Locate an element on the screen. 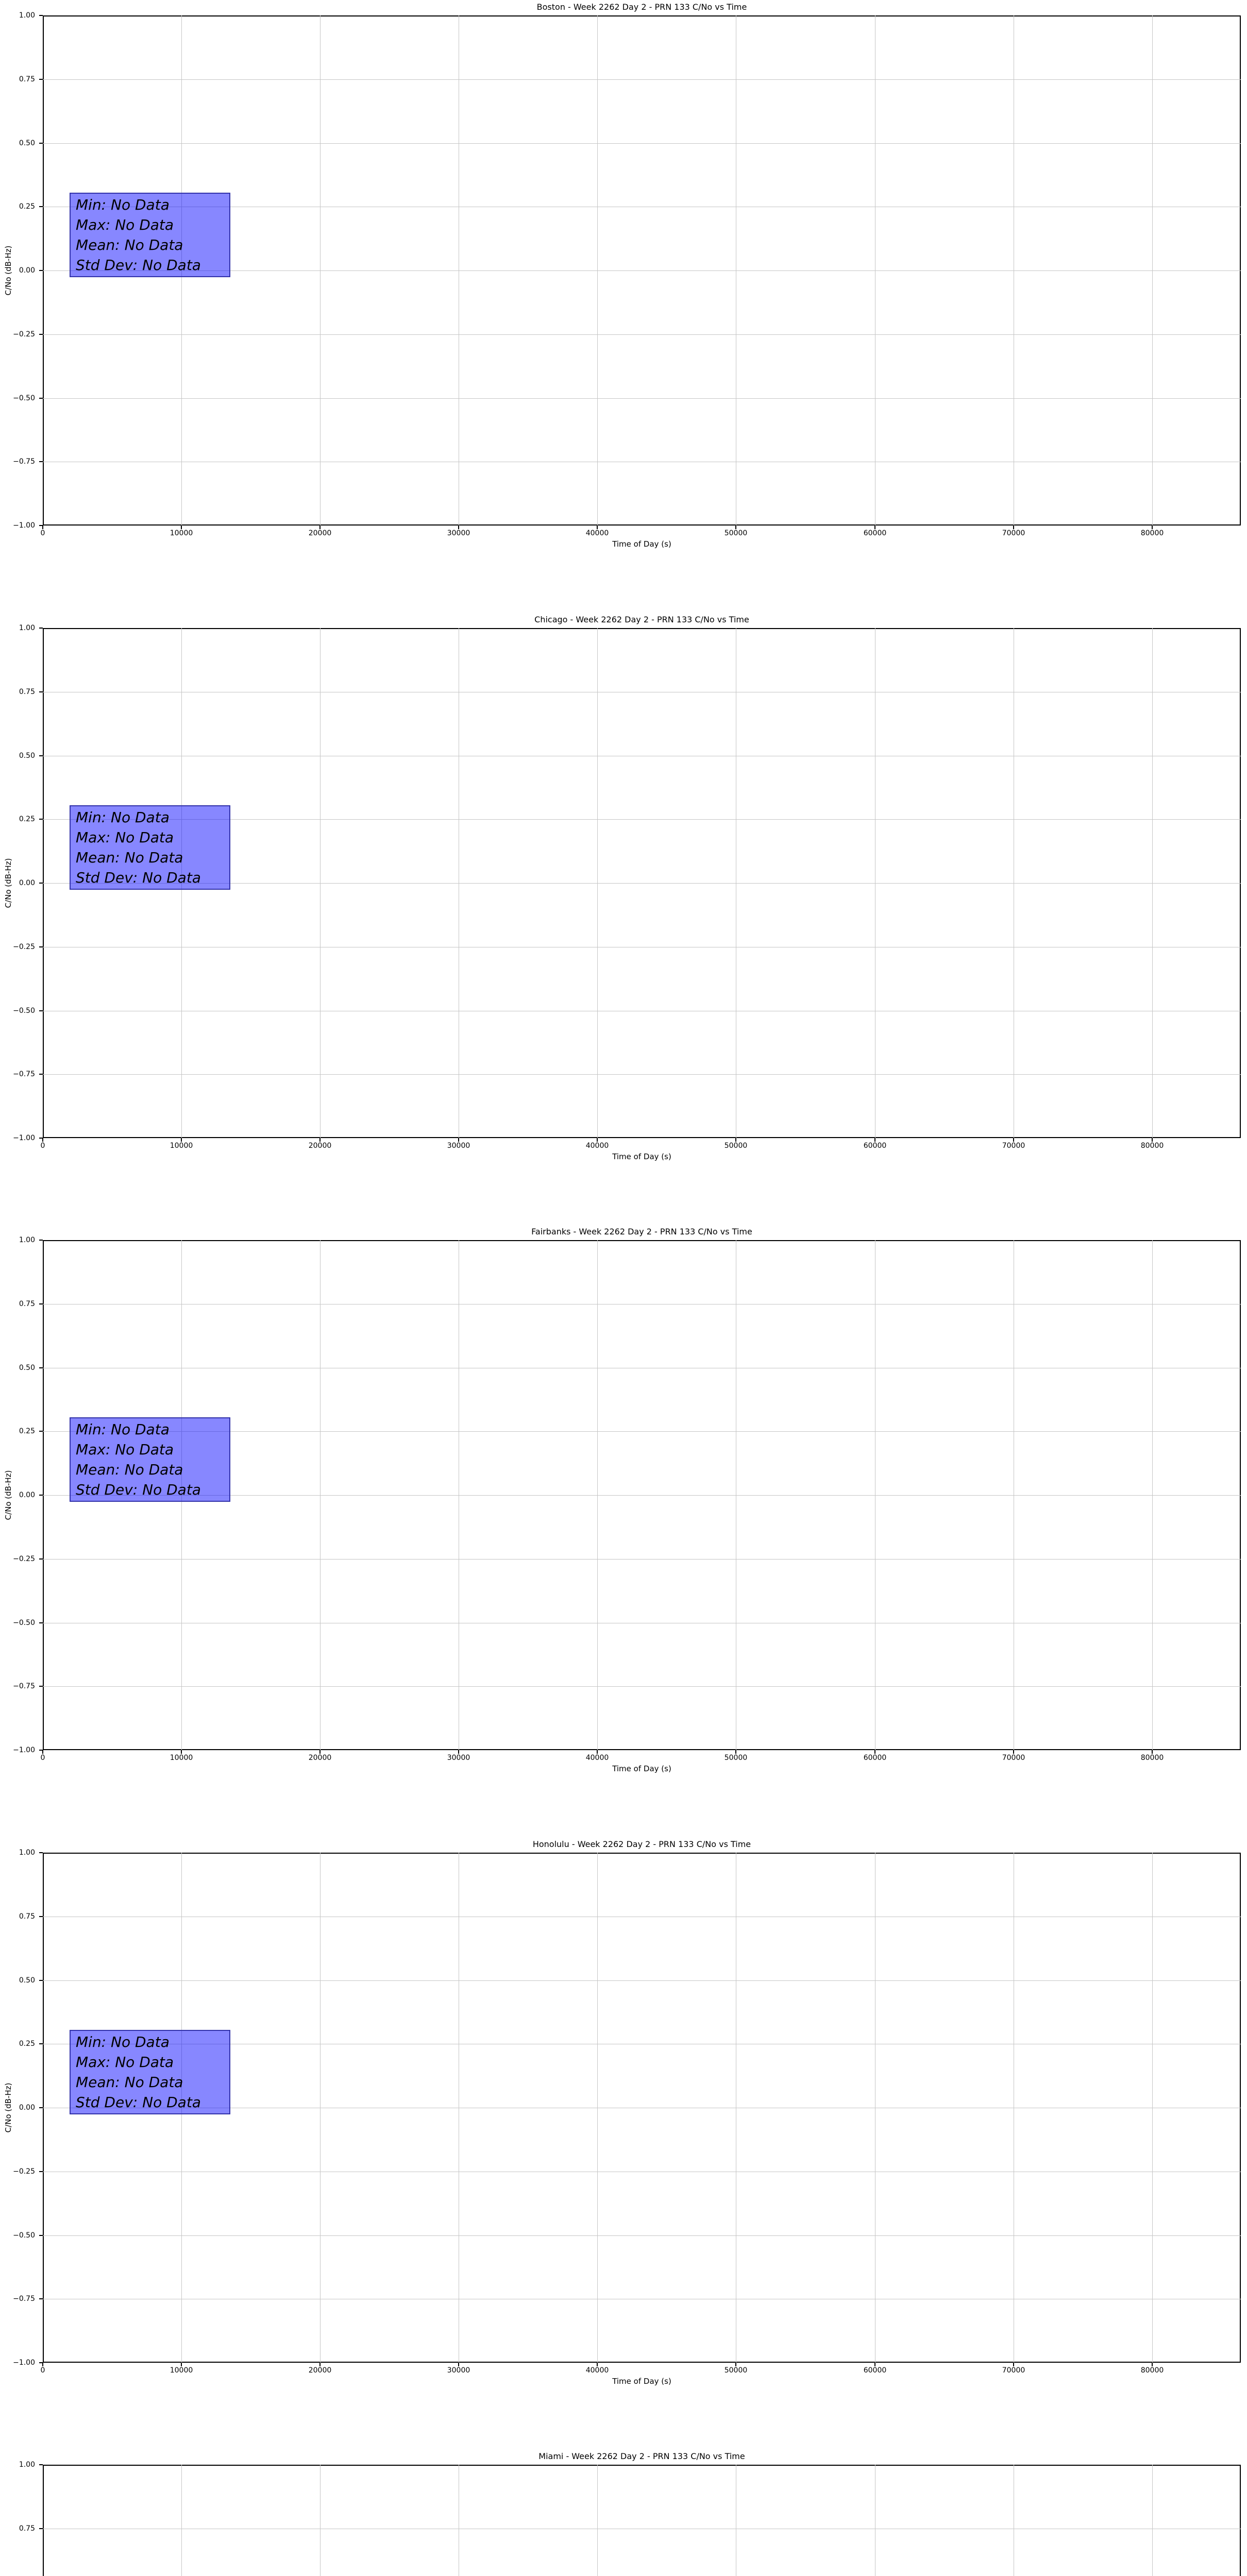 The width and height of the screenshot is (1247, 2576). x-tick-label: 70000 is located at coordinates (1013, 1146).